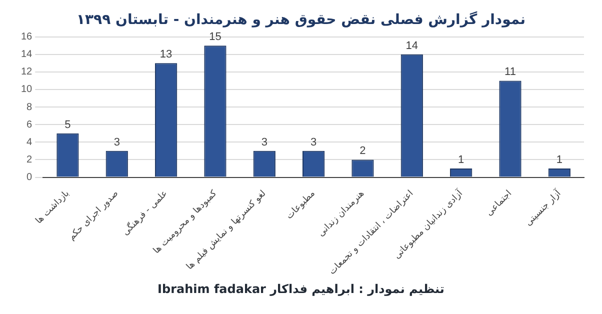 Image resolution: width=602 pixels, height=314 pixels. Describe the element at coordinates (27, 54) in the screenshot. I see `y-tick-label: 14` at that location.